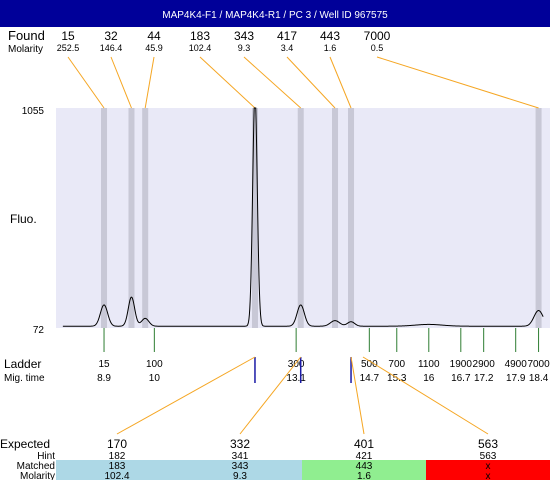 The image size is (550, 480). I want to click on expected-label: Expected, so click(25, 444).